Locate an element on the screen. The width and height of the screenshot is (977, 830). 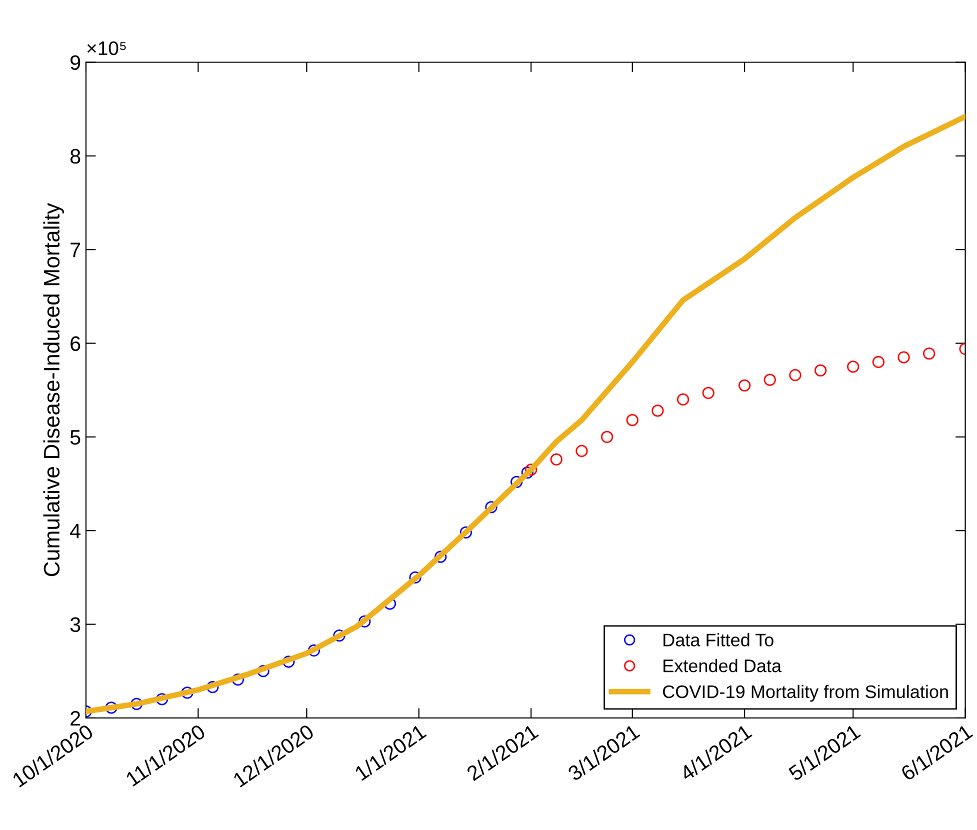
y-tick-label: 6 is located at coordinates (75, 344).